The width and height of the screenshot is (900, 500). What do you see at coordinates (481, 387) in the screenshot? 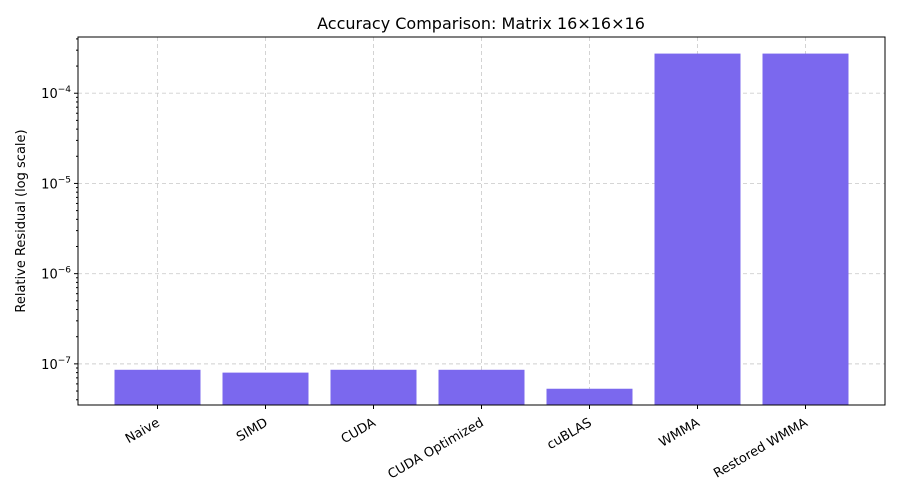
I see `bar-cuda-optimized` at bounding box center [481, 387].